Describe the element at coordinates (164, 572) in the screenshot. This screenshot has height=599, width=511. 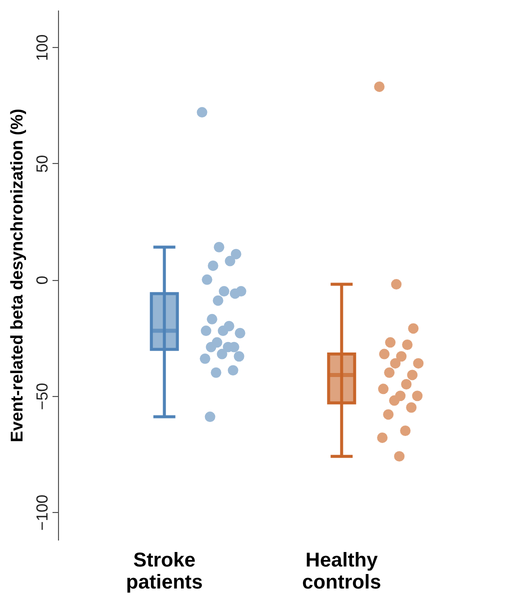
I see `x-tick-label: Stroke patients` at that location.